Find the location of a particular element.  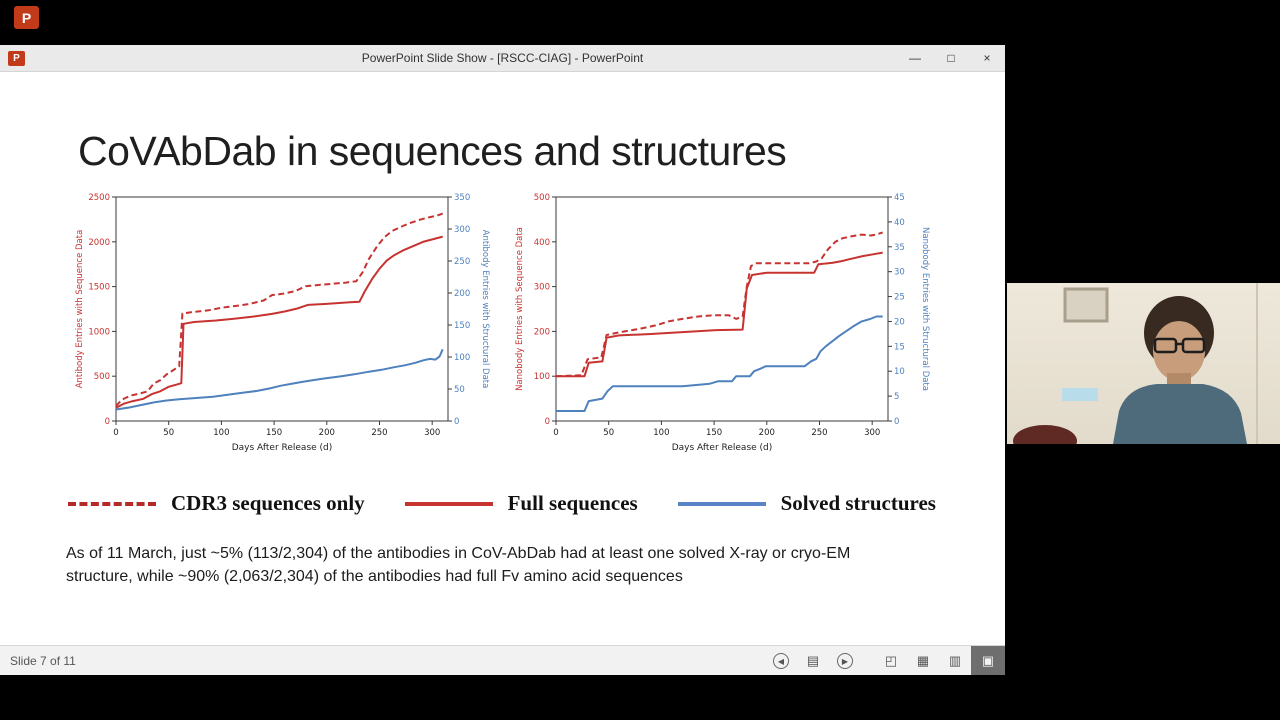

menu-button: ▤ is located at coordinates (813, 660).